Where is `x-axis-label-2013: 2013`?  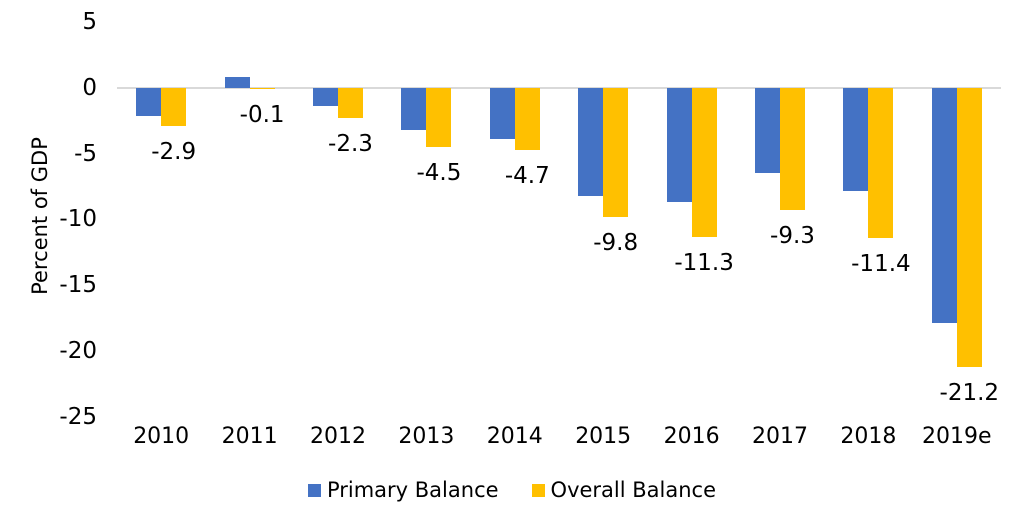 x-axis-label-2013: 2013 is located at coordinates (426, 436).